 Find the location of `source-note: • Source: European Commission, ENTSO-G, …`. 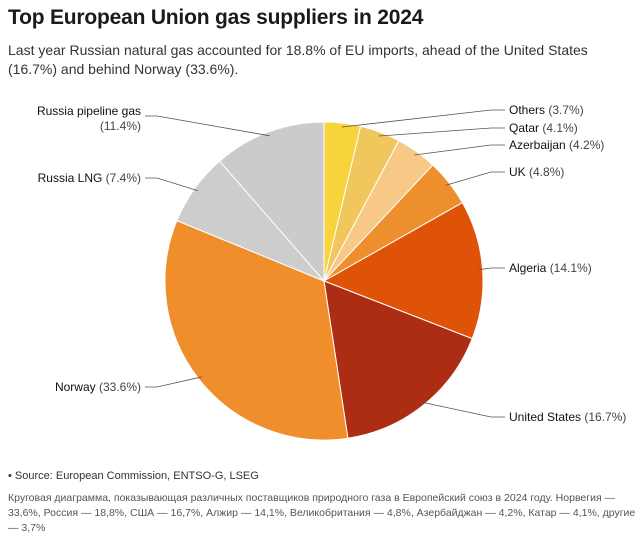

source-note: • Source: European Commission, ENTSO-G, … is located at coordinates (133, 476).